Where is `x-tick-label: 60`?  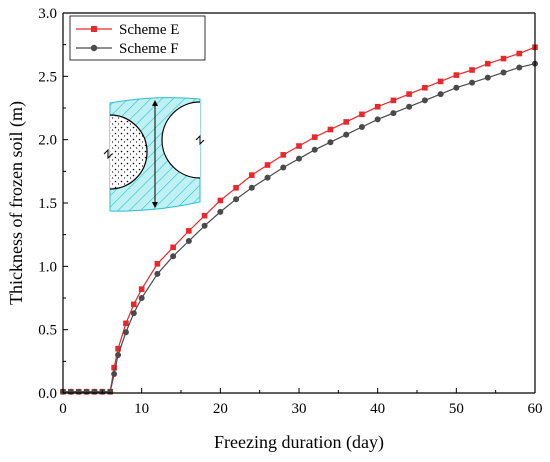
x-tick-label: 60 is located at coordinates (535, 409).